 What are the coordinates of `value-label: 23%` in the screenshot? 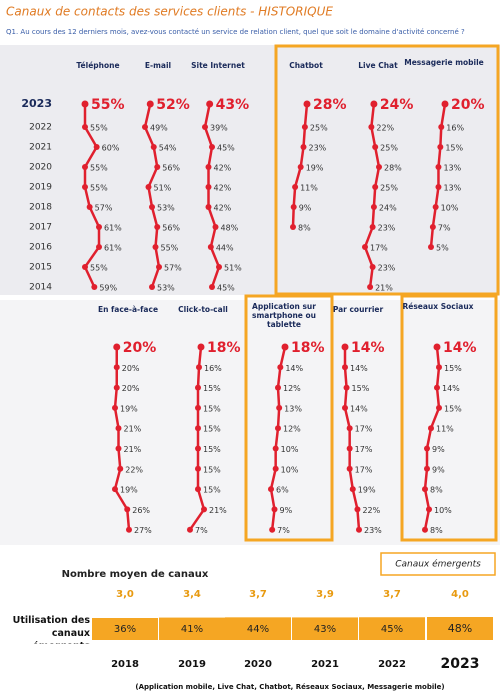 It's located at (387, 228).